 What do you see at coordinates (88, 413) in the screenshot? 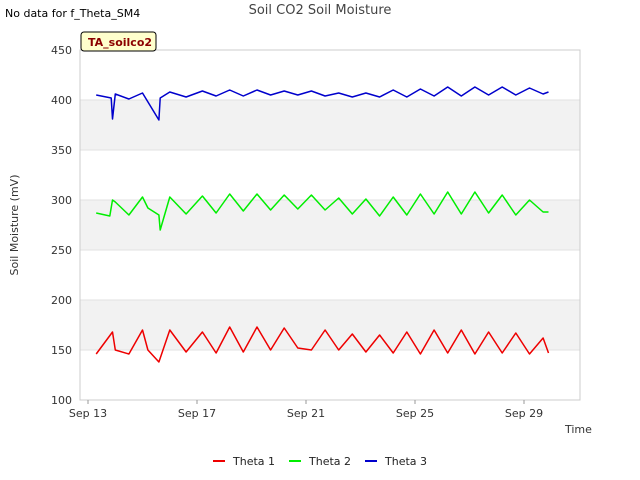
I see `x-tick-label: Sep 13` at bounding box center [88, 413].